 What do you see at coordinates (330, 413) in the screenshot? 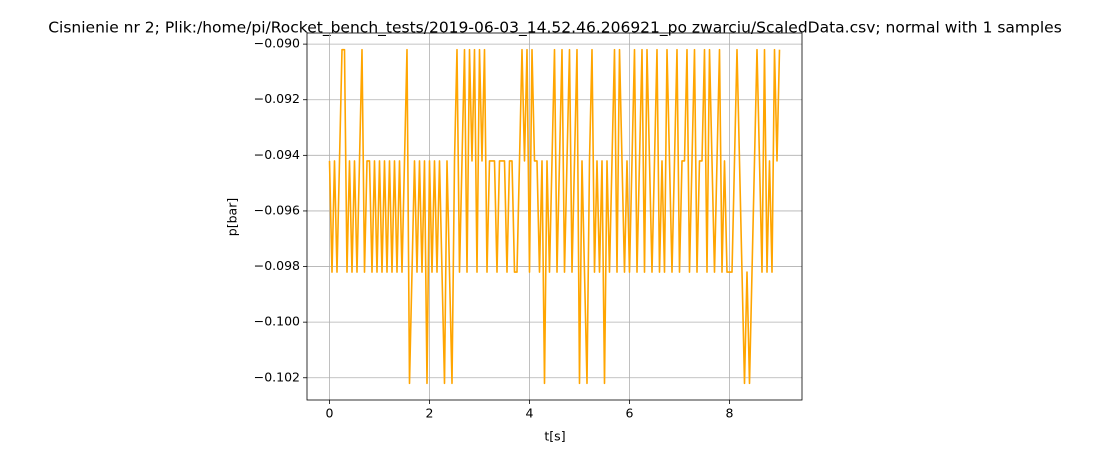
I see `x-tick-label: 0` at bounding box center [330, 413].